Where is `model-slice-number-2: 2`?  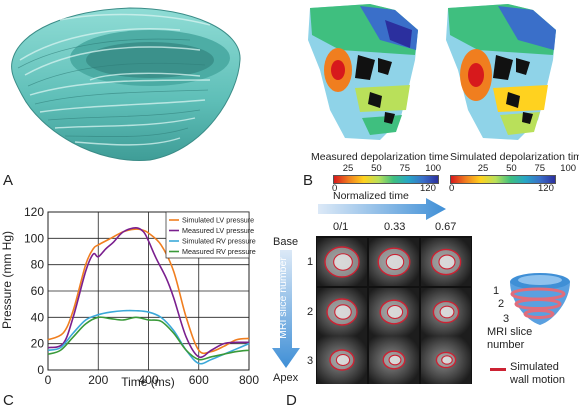 model-slice-number-2: 2 is located at coordinates (501, 304).